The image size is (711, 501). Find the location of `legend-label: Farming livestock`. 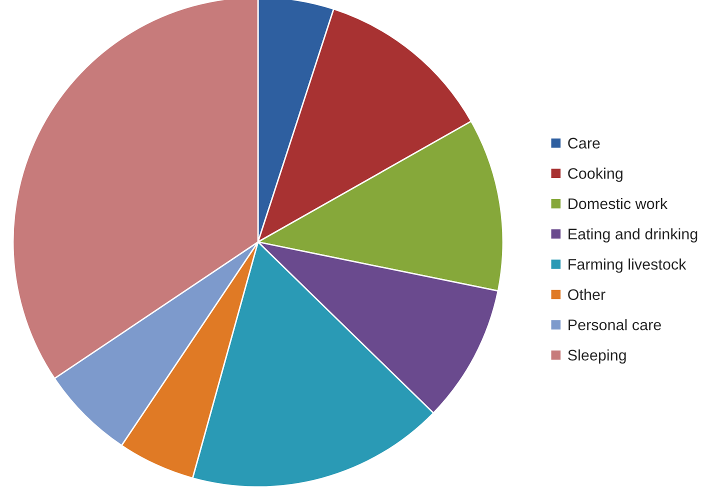

legend-label: Farming livestock is located at coordinates (627, 265).